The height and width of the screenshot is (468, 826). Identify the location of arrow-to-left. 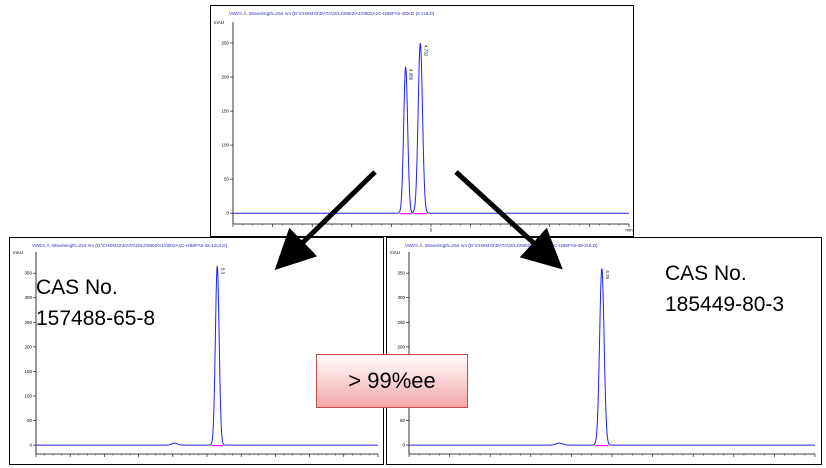
(332, 214).